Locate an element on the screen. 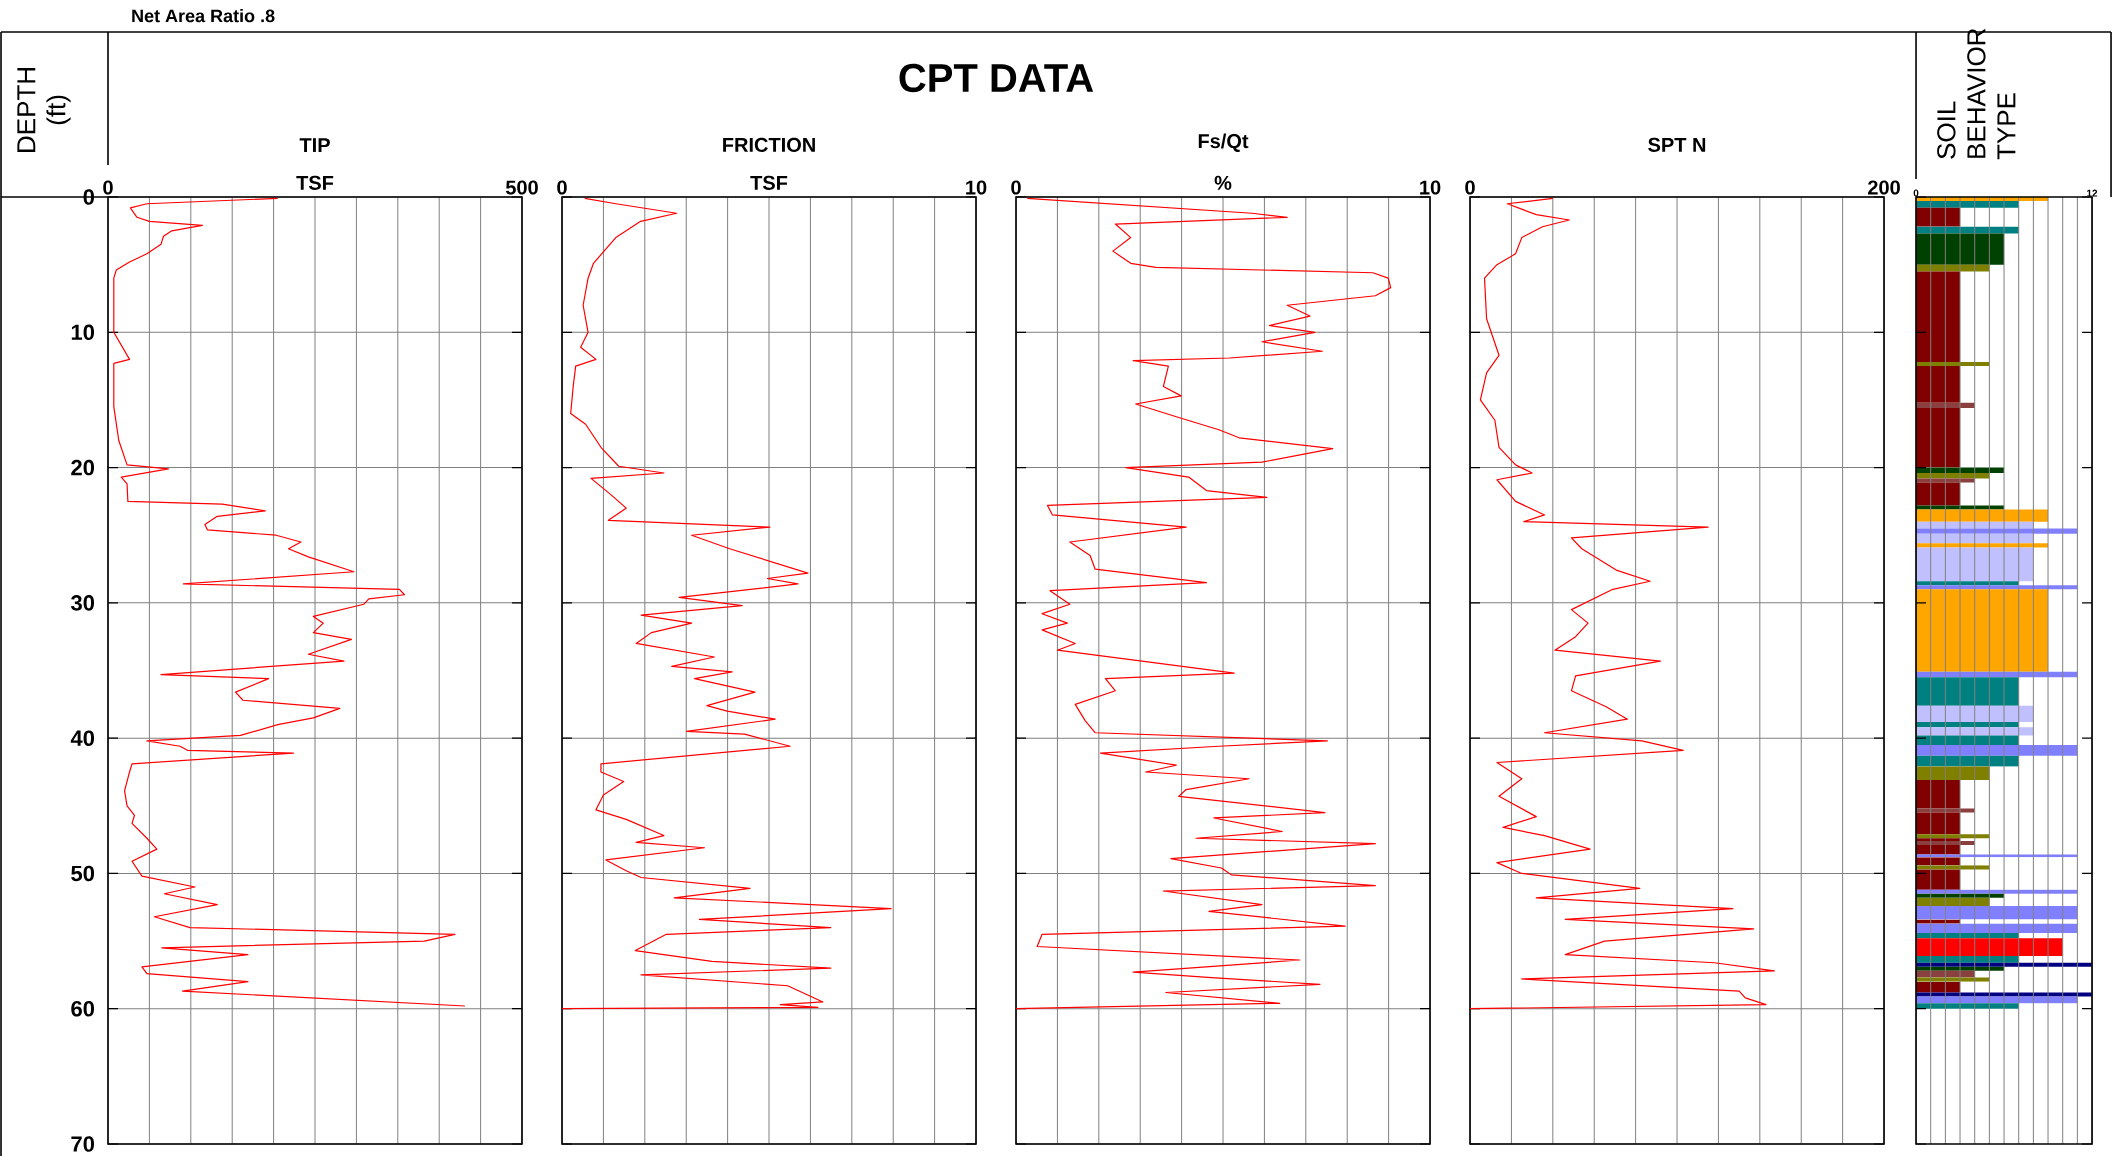 Image resolution: width=2112 pixels, height=1156 pixels. x-tick-label: 200 is located at coordinates (1884, 187).